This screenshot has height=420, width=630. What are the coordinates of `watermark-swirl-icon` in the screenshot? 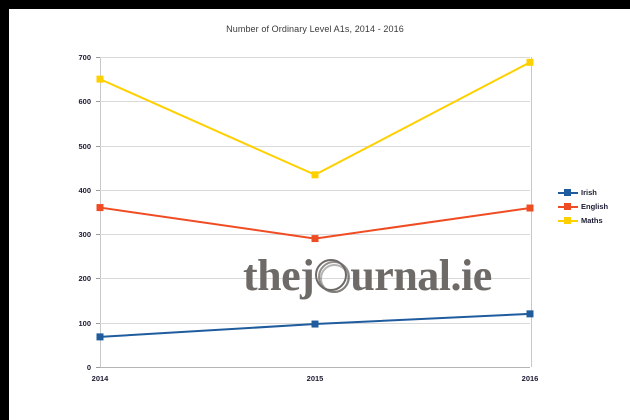 It's located at (332, 276).